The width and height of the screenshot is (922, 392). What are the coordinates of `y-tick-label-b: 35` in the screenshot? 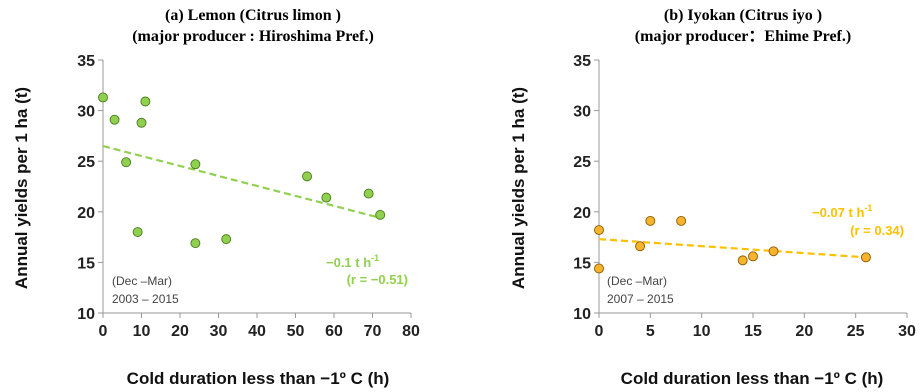 It's located at (582, 61).